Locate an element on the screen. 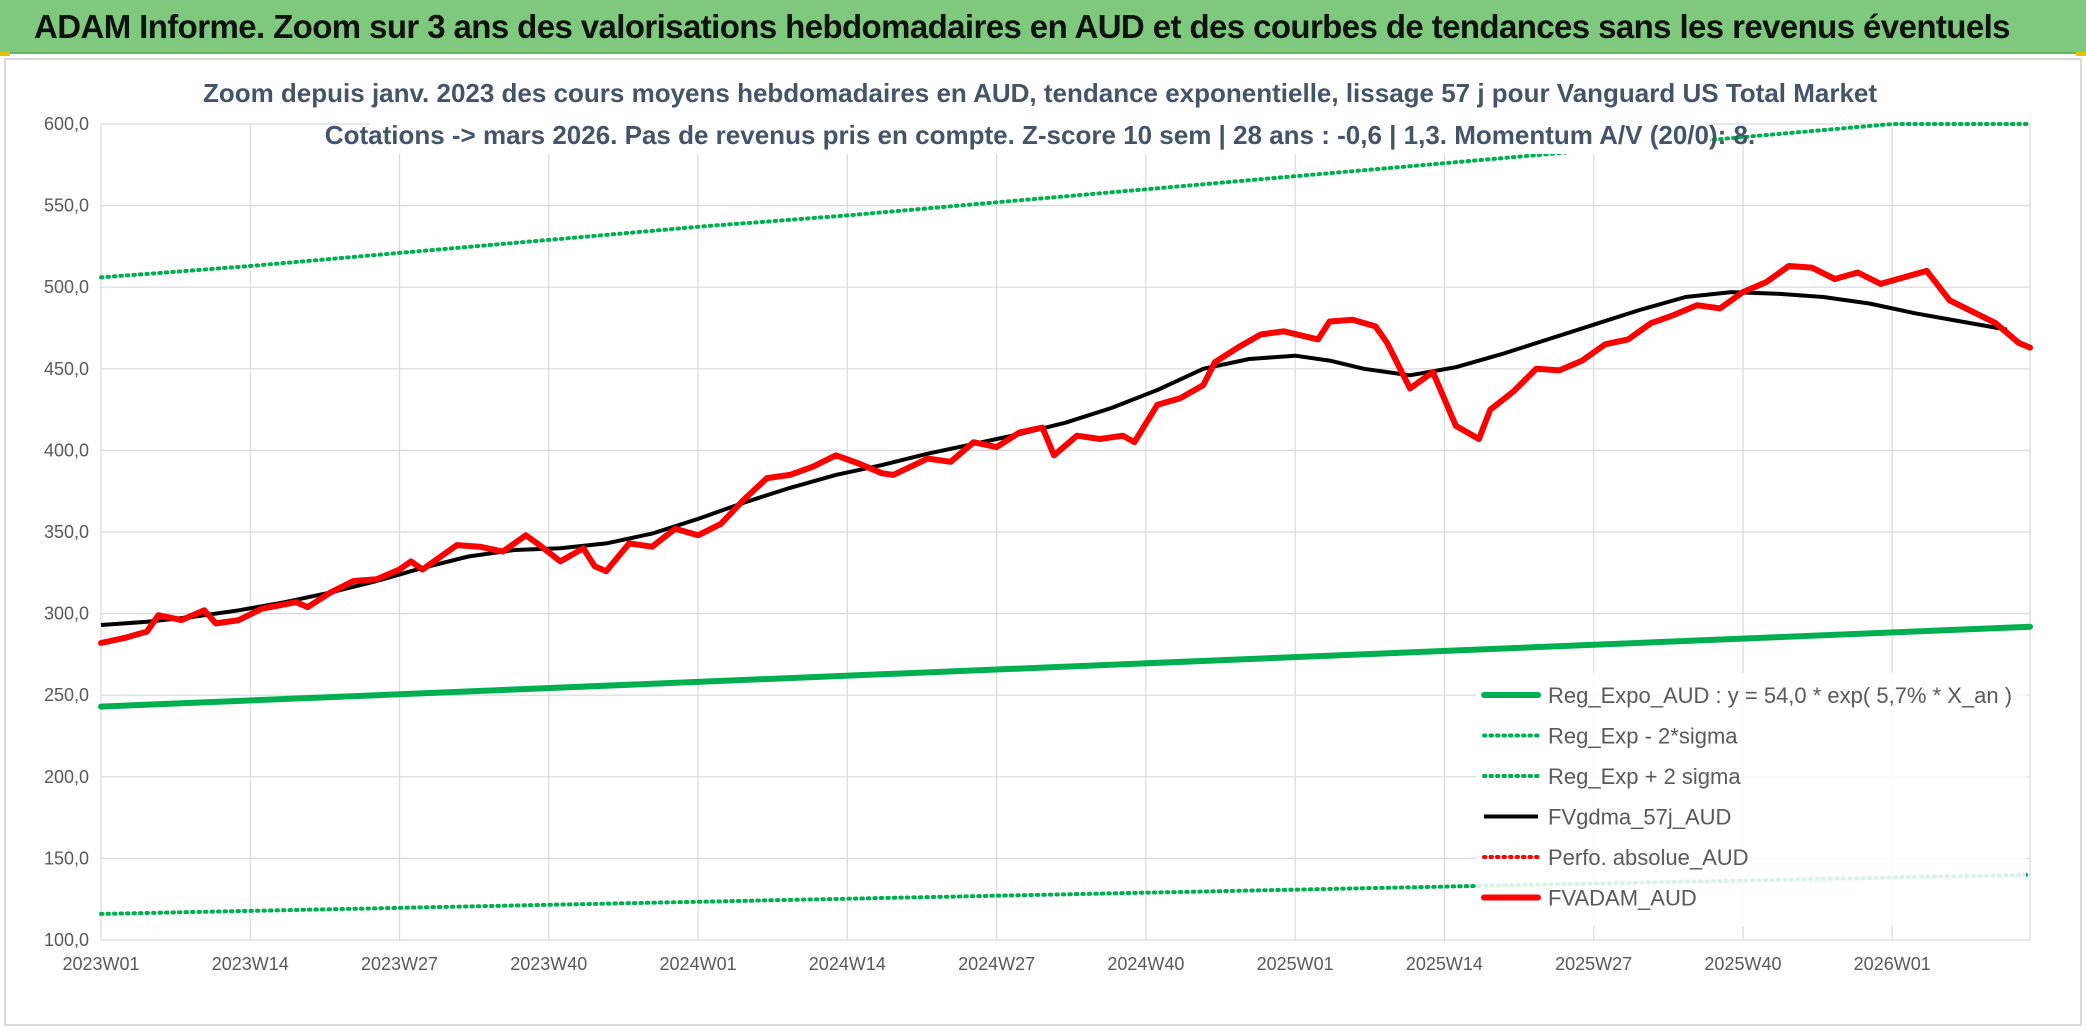 The image size is (2086, 1031). x-tick-label: 2023W01 is located at coordinates (100, 964).